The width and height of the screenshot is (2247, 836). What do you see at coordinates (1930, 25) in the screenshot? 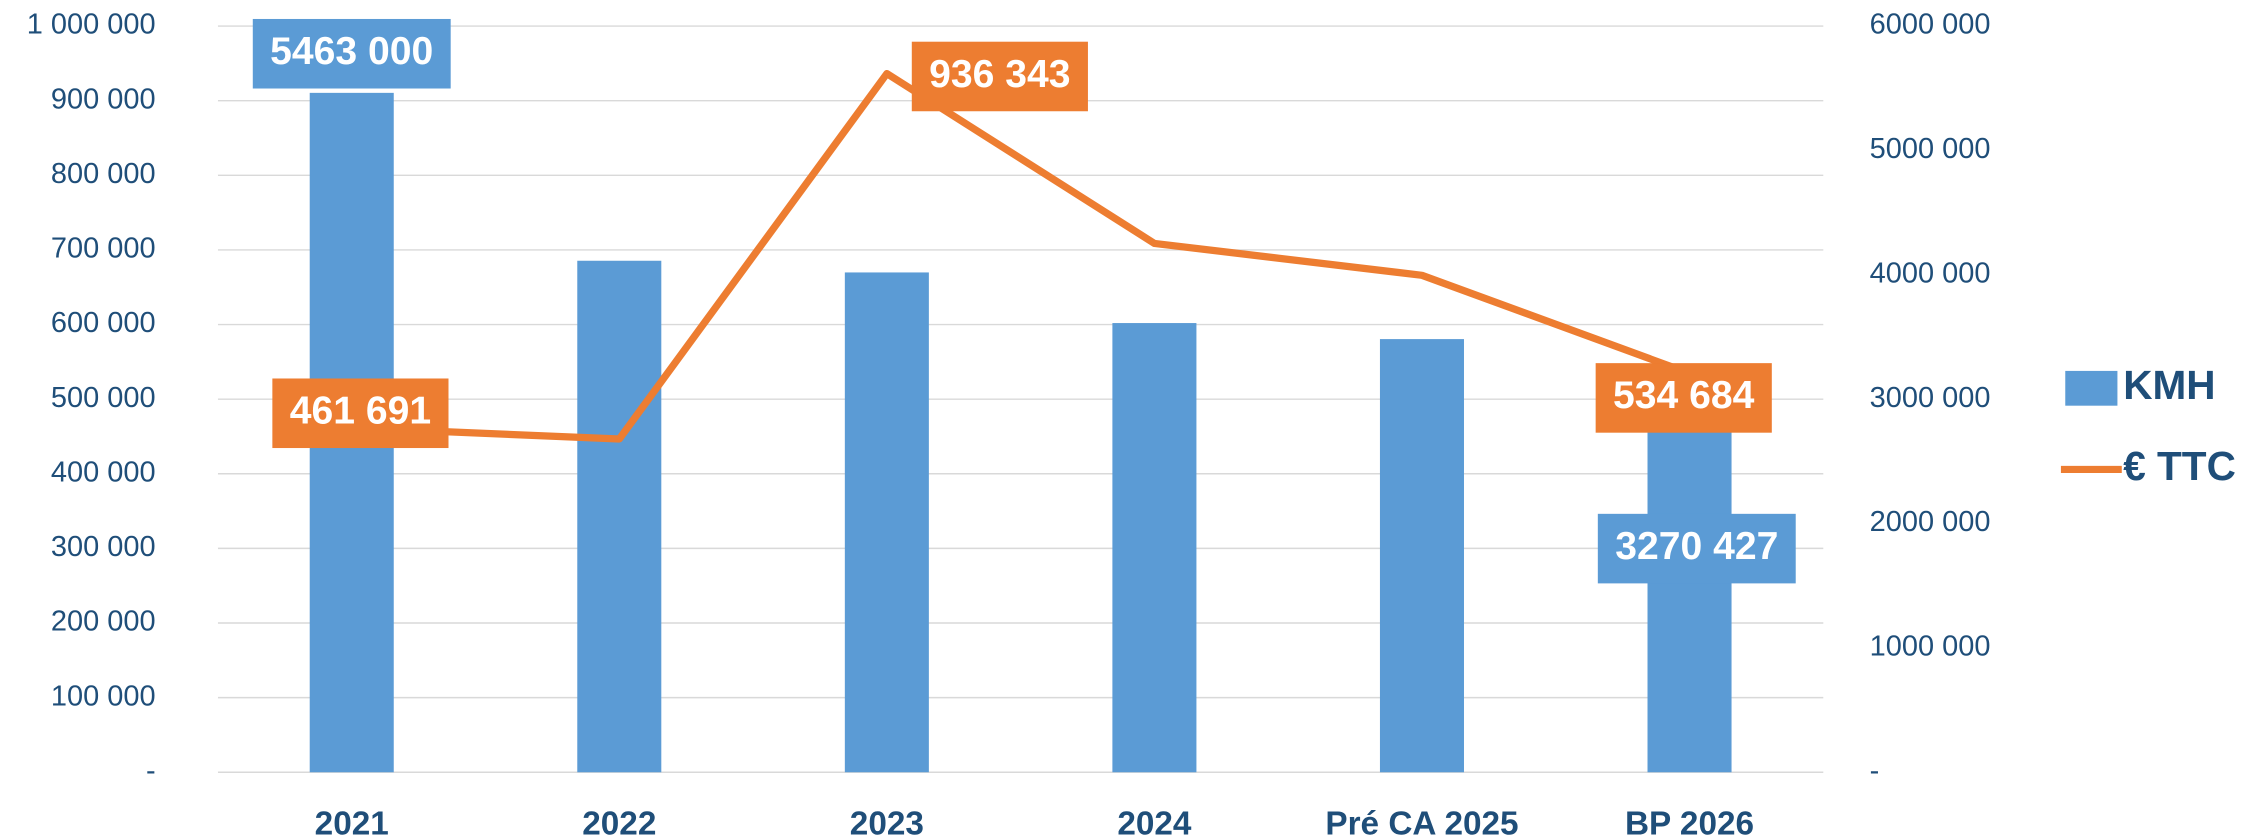
I see `y2-tick-label: 6000 000` at bounding box center [1930, 25].